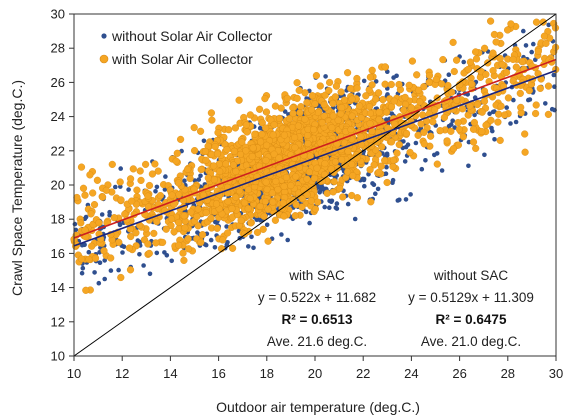 The width and height of the screenshot is (564, 416). What do you see at coordinates (411, 373) in the screenshot?
I see `x-tick-label: 24` at bounding box center [411, 373].